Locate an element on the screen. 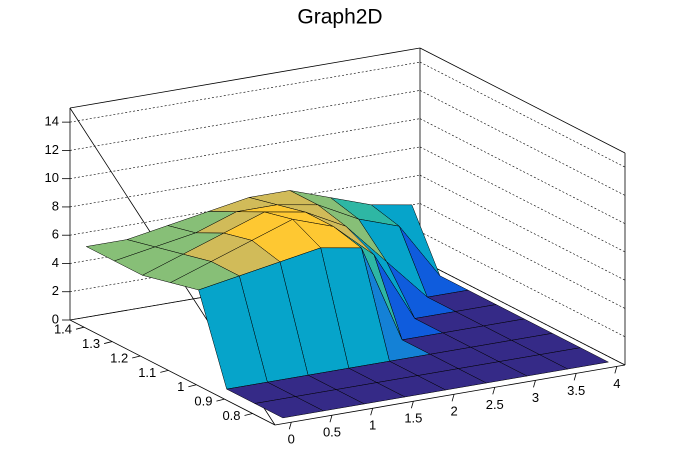 This screenshot has height=472, width=696. x-tick-label: 2 is located at coordinates (453, 411).